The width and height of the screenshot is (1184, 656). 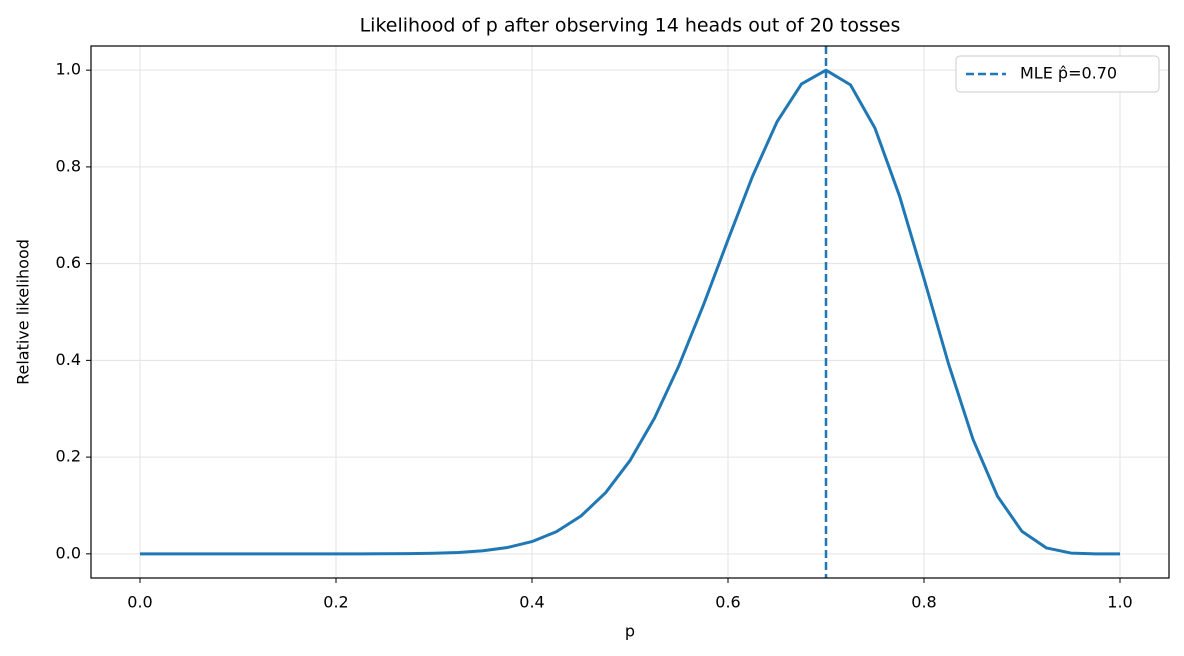 I want to click on y-tick-label: 0.8, so click(x=68, y=165).